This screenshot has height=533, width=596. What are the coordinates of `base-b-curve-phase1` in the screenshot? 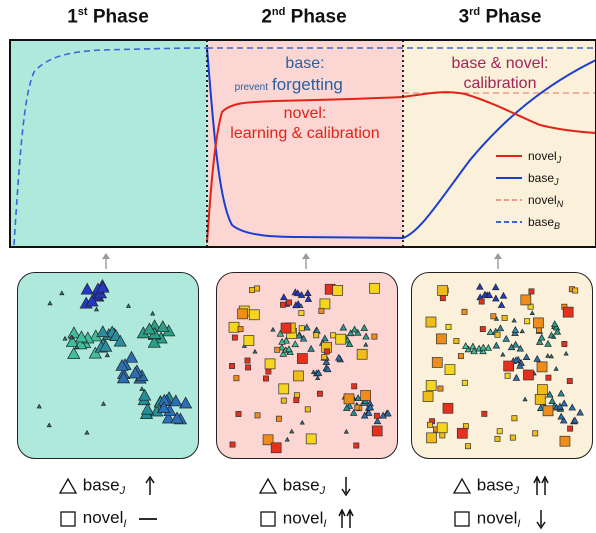 It's located at (110, 146).